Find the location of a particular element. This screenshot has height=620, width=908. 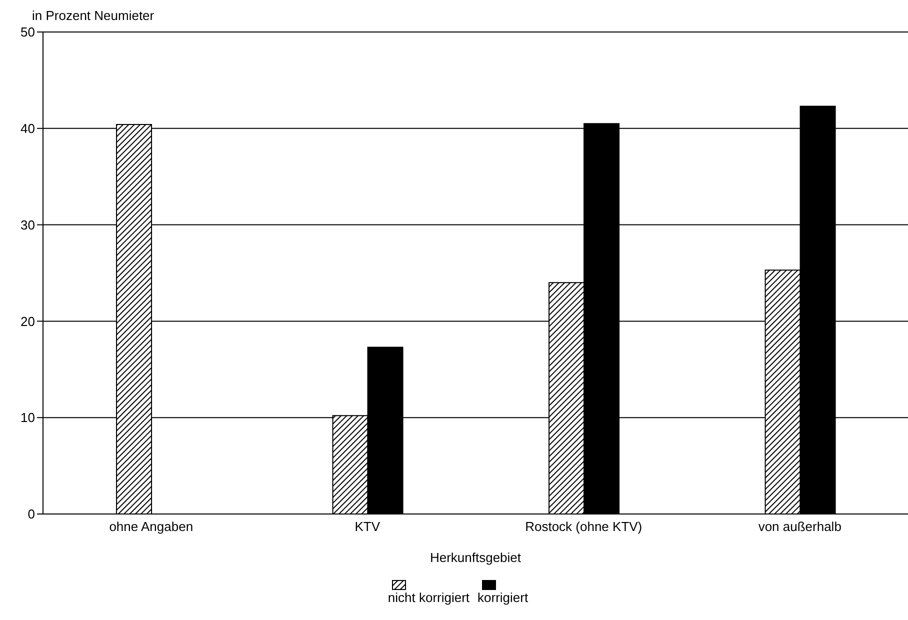

y-tick-label: 10 is located at coordinates (27, 418).